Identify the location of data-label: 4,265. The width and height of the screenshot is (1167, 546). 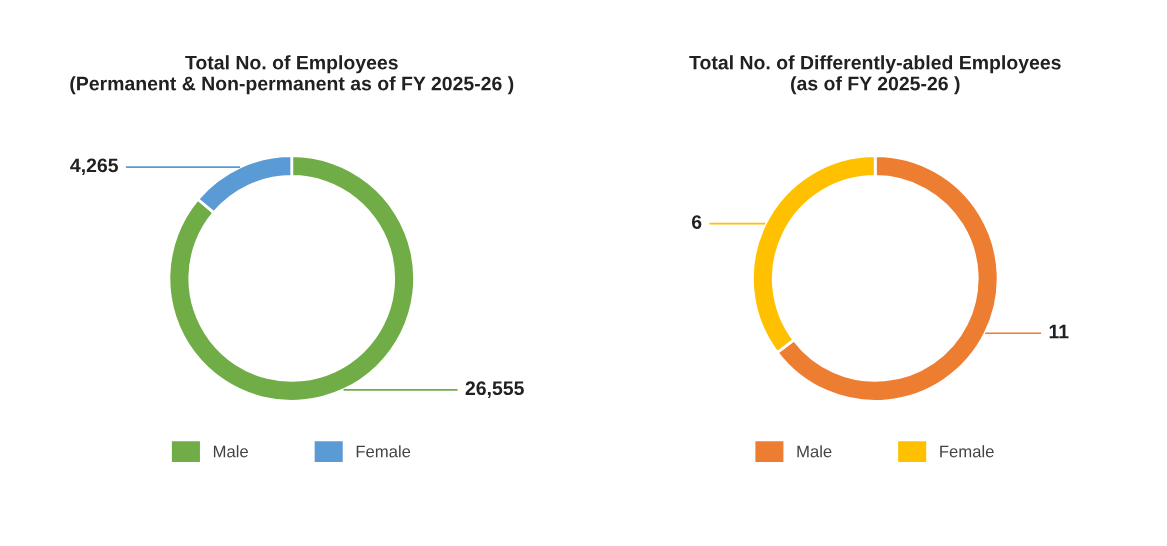
(94, 167).